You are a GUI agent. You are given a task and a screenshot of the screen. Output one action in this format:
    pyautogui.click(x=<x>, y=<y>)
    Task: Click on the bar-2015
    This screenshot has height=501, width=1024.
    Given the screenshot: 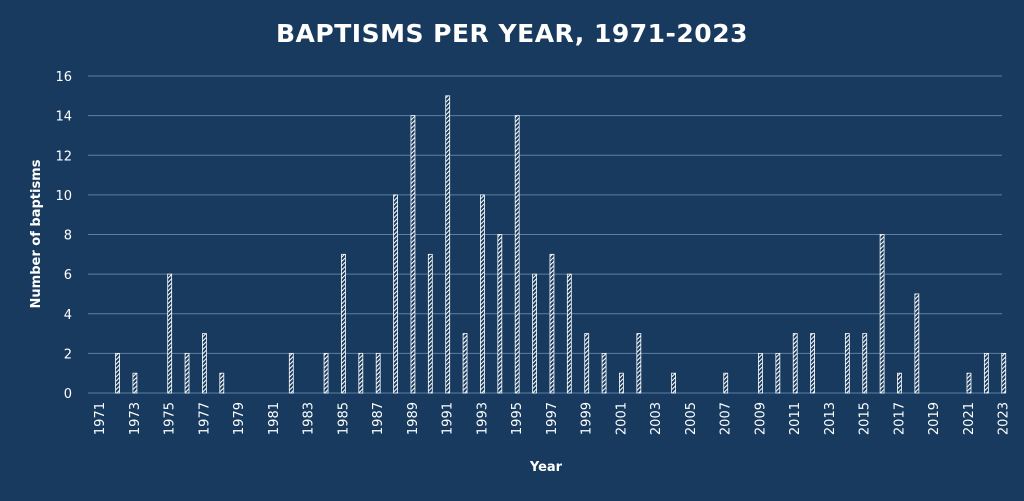 What is the action you would take?
    pyautogui.click(x=865, y=363)
    